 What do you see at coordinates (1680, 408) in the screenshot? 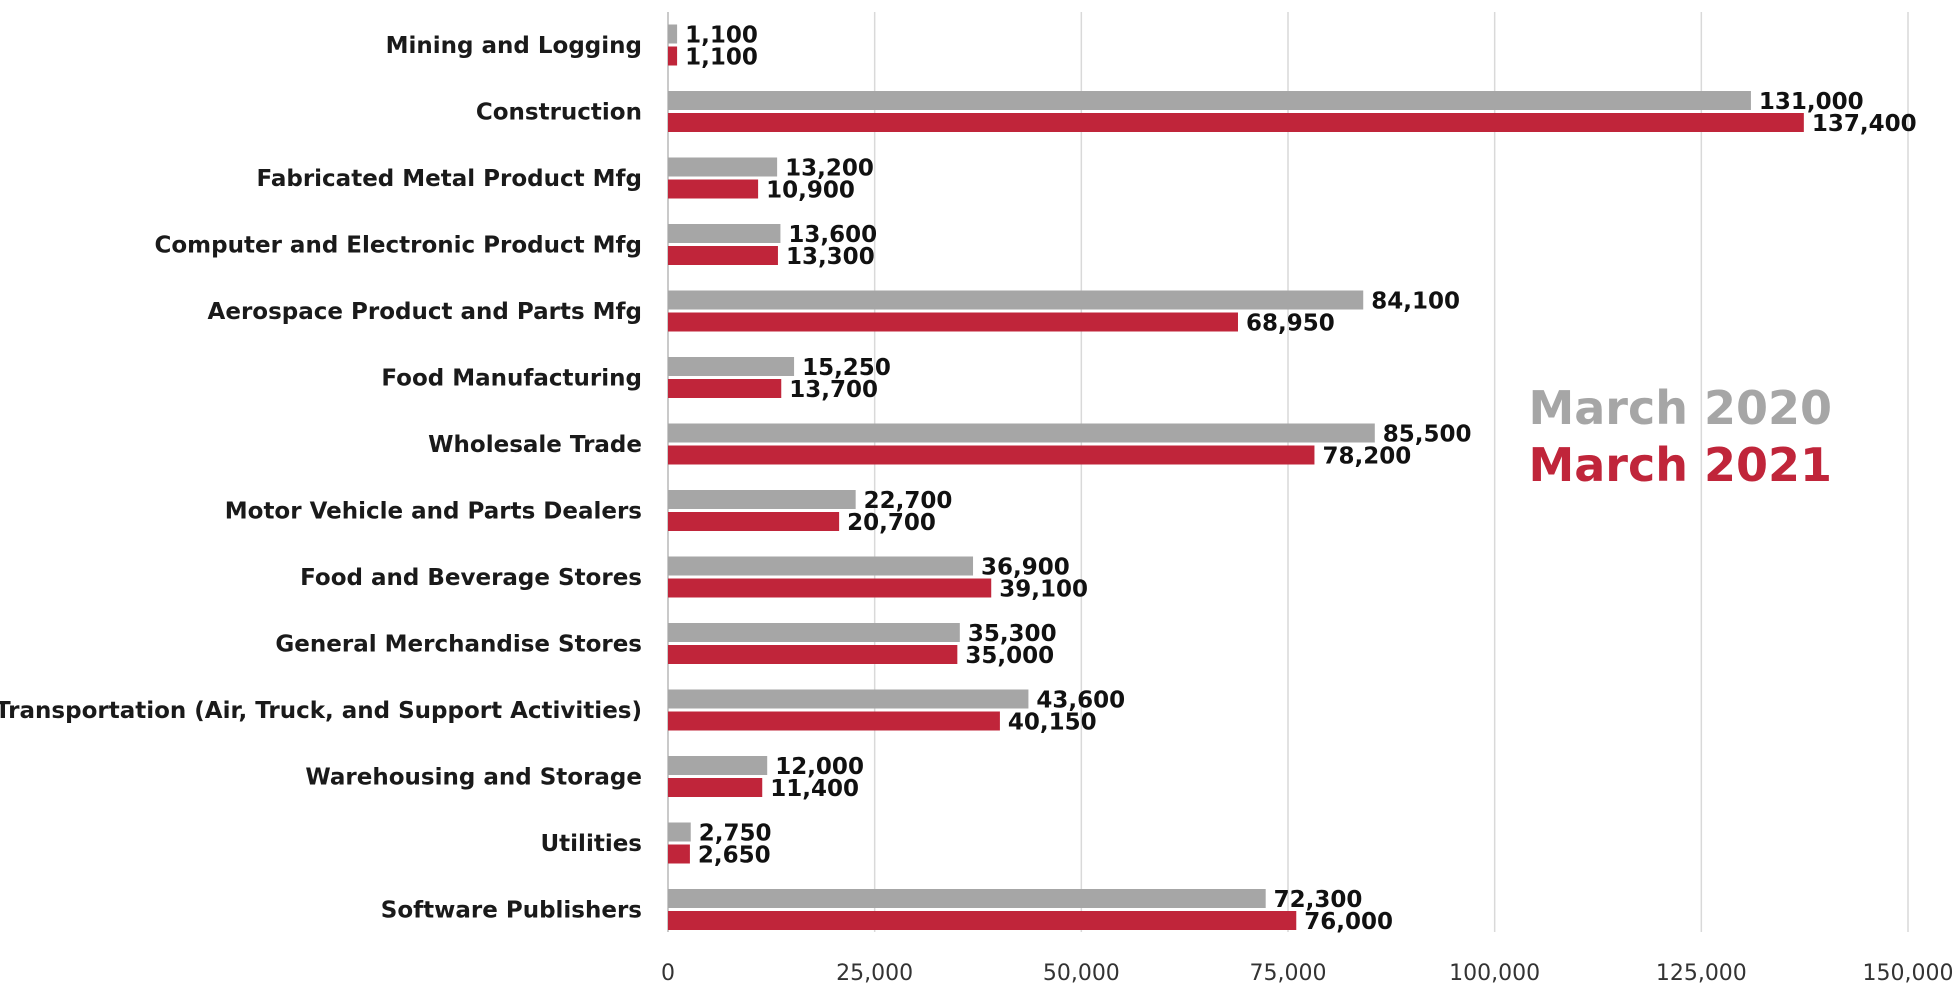
I see `legend-entry: March 2020` at bounding box center [1680, 408].